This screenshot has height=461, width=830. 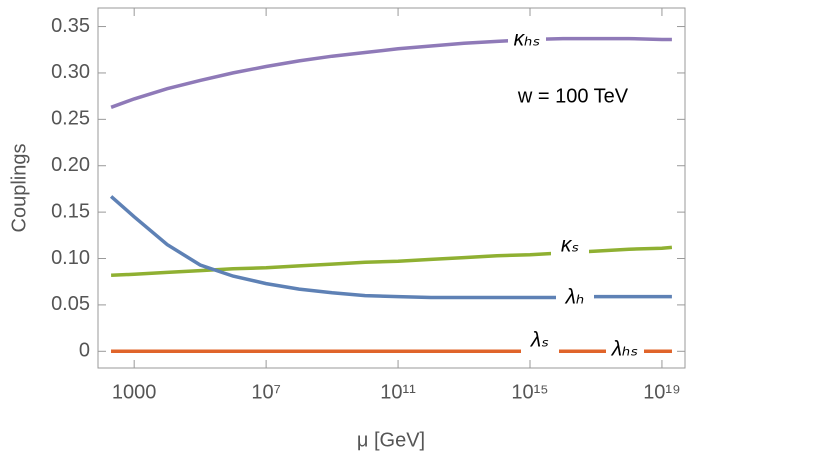 I want to click on y-tick-label: 0.05, so click(x=70, y=304).